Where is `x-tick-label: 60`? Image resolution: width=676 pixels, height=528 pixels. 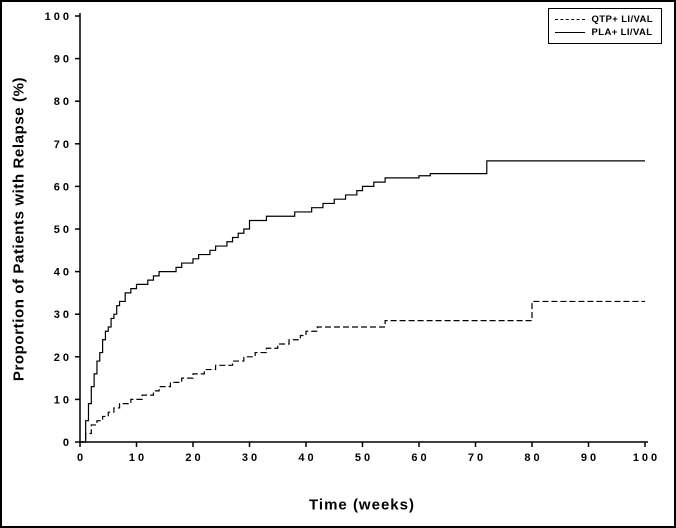
x-tick-label: 60 is located at coordinates (420, 458).